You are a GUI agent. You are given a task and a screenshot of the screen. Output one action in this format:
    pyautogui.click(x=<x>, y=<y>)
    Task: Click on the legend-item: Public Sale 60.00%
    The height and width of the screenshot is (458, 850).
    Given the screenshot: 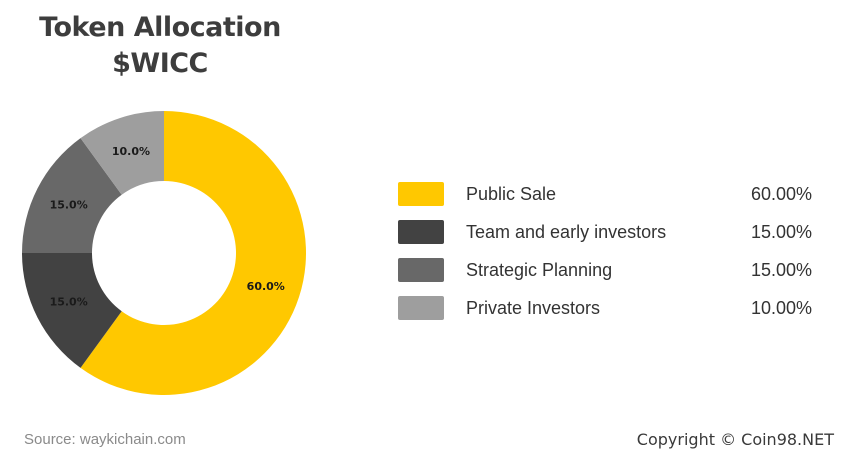 What is the action you would take?
    pyautogui.click(x=608, y=199)
    